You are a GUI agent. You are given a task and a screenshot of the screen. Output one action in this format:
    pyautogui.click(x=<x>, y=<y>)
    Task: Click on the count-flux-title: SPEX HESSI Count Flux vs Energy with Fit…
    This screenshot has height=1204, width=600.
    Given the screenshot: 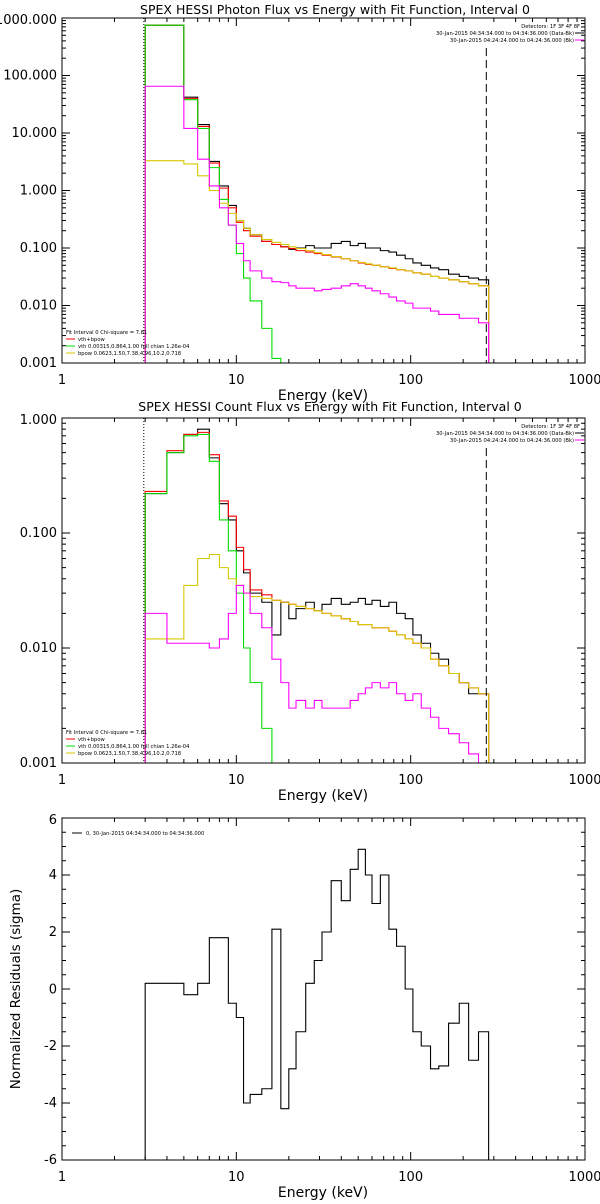 What is the action you would take?
    pyautogui.click(x=329, y=406)
    